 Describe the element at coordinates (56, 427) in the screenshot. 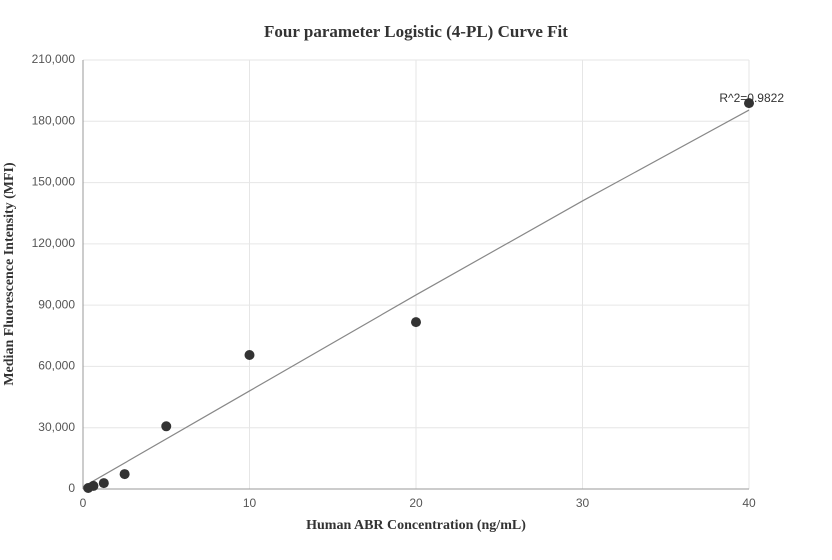

I see `y-tick-label: 30,000` at that location.